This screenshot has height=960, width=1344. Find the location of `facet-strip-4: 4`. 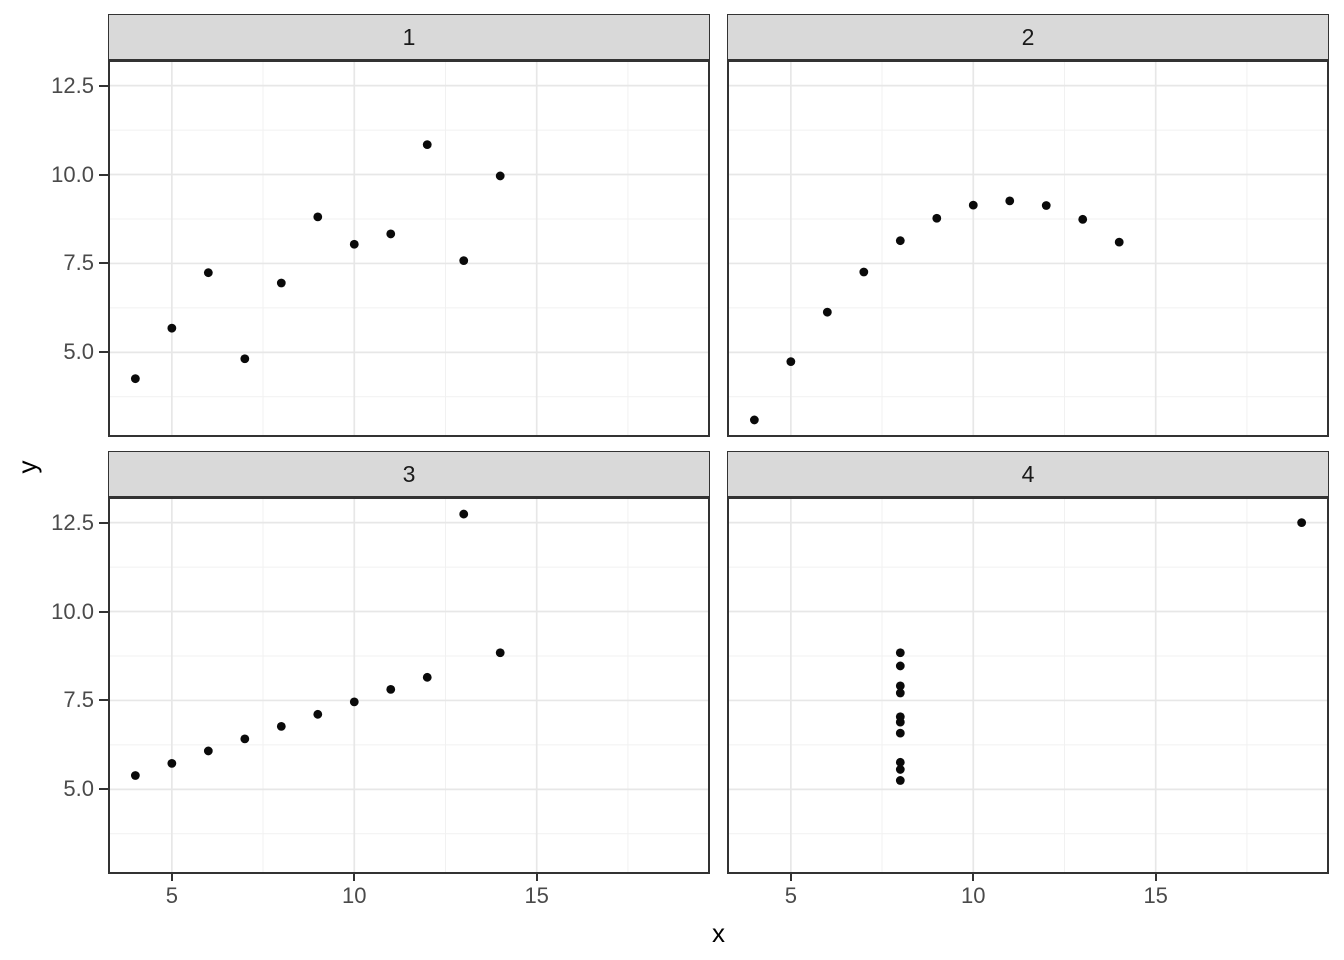

facet-strip-4: 4 is located at coordinates (1028, 474).